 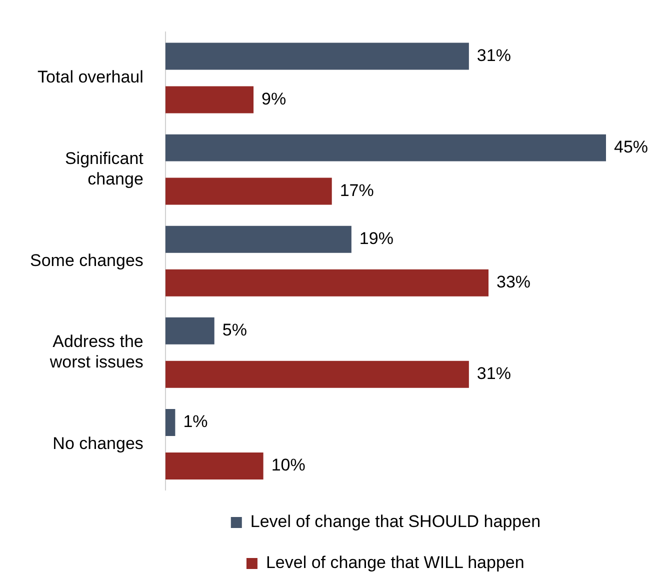 What do you see at coordinates (195, 422) in the screenshot?
I see `data-label: 1%` at bounding box center [195, 422].